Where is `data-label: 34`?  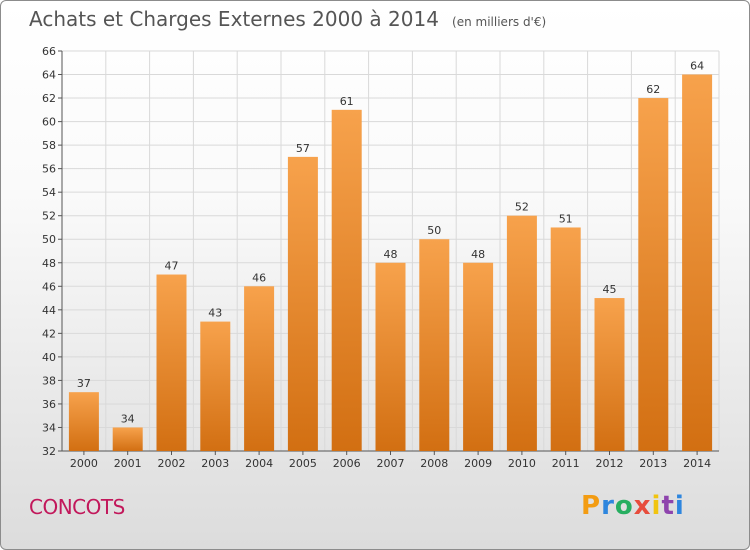
data-label: 34 is located at coordinates (128, 418).